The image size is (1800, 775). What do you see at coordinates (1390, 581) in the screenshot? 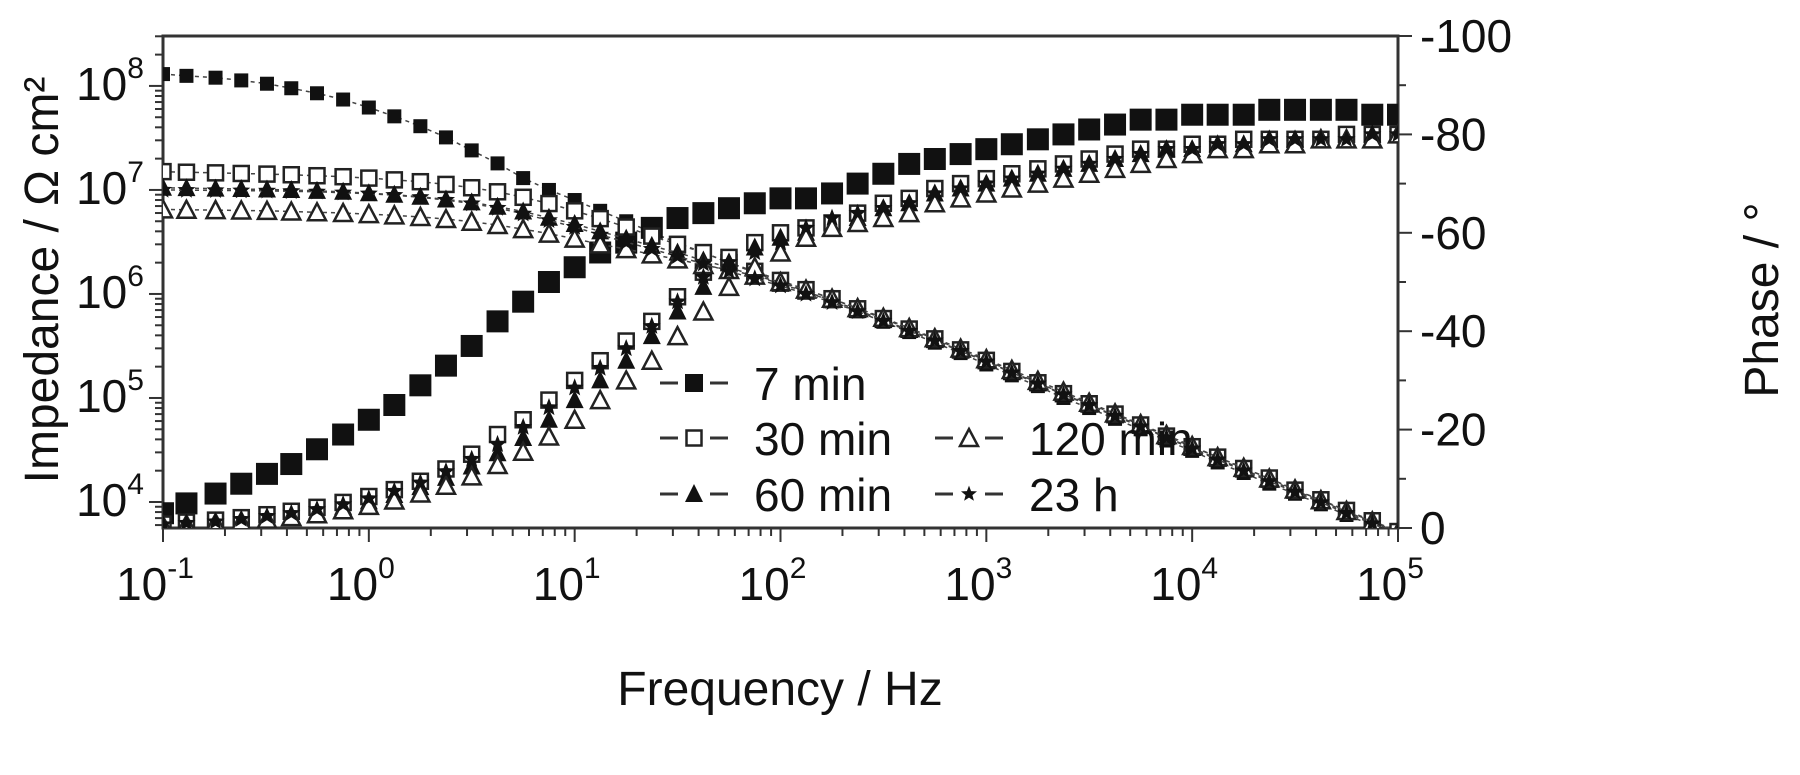
I see `x-tick-label: 10⁵` at bounding box center [1390, 581].